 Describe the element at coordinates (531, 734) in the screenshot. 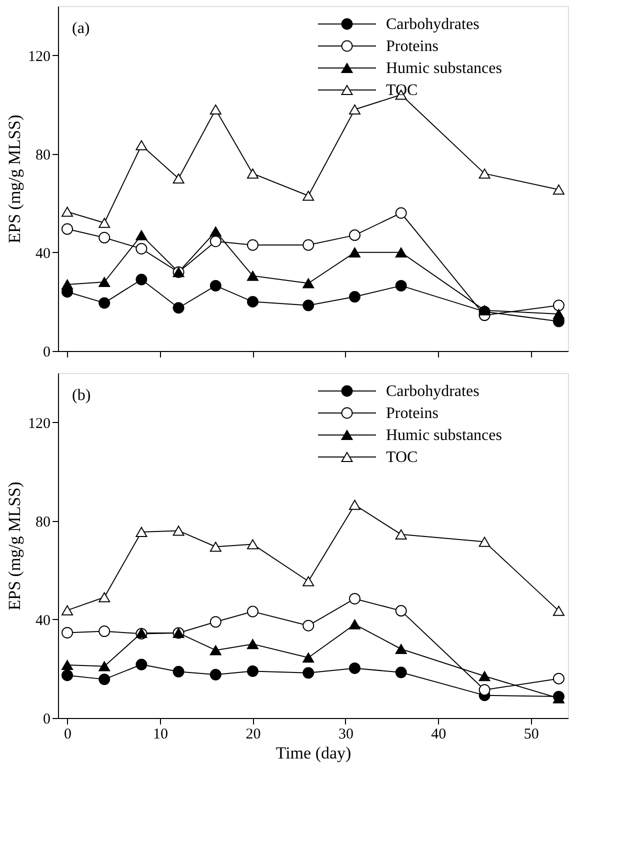

I see `x-tick-label: 50` at that location.